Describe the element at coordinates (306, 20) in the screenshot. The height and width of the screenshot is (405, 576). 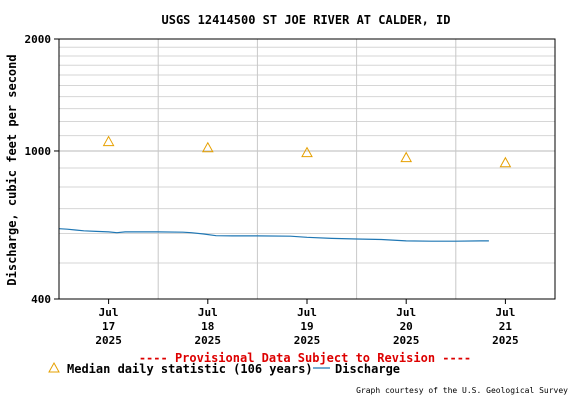
I see `chart-title: USGS 12414500 ST JOE RIVER AT CALDER, ID` at that location.